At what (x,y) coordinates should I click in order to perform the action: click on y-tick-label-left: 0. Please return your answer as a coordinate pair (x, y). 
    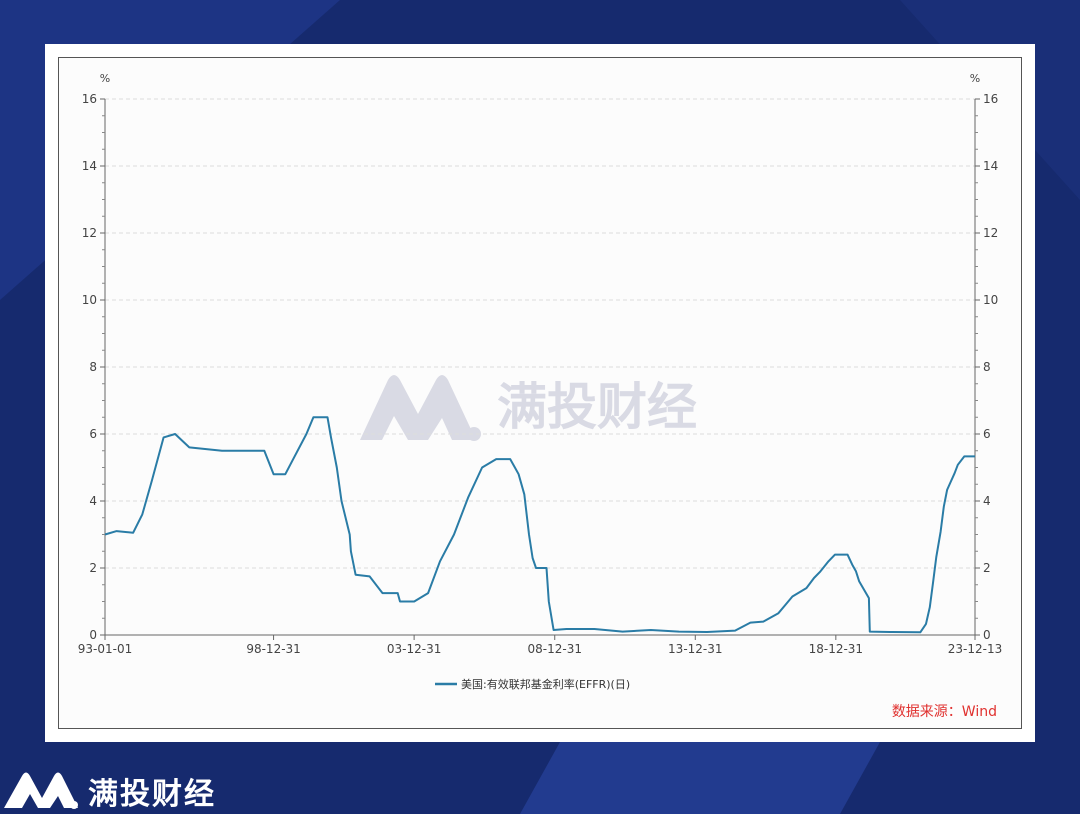
    Looking at the image, I should click on (93, 635).